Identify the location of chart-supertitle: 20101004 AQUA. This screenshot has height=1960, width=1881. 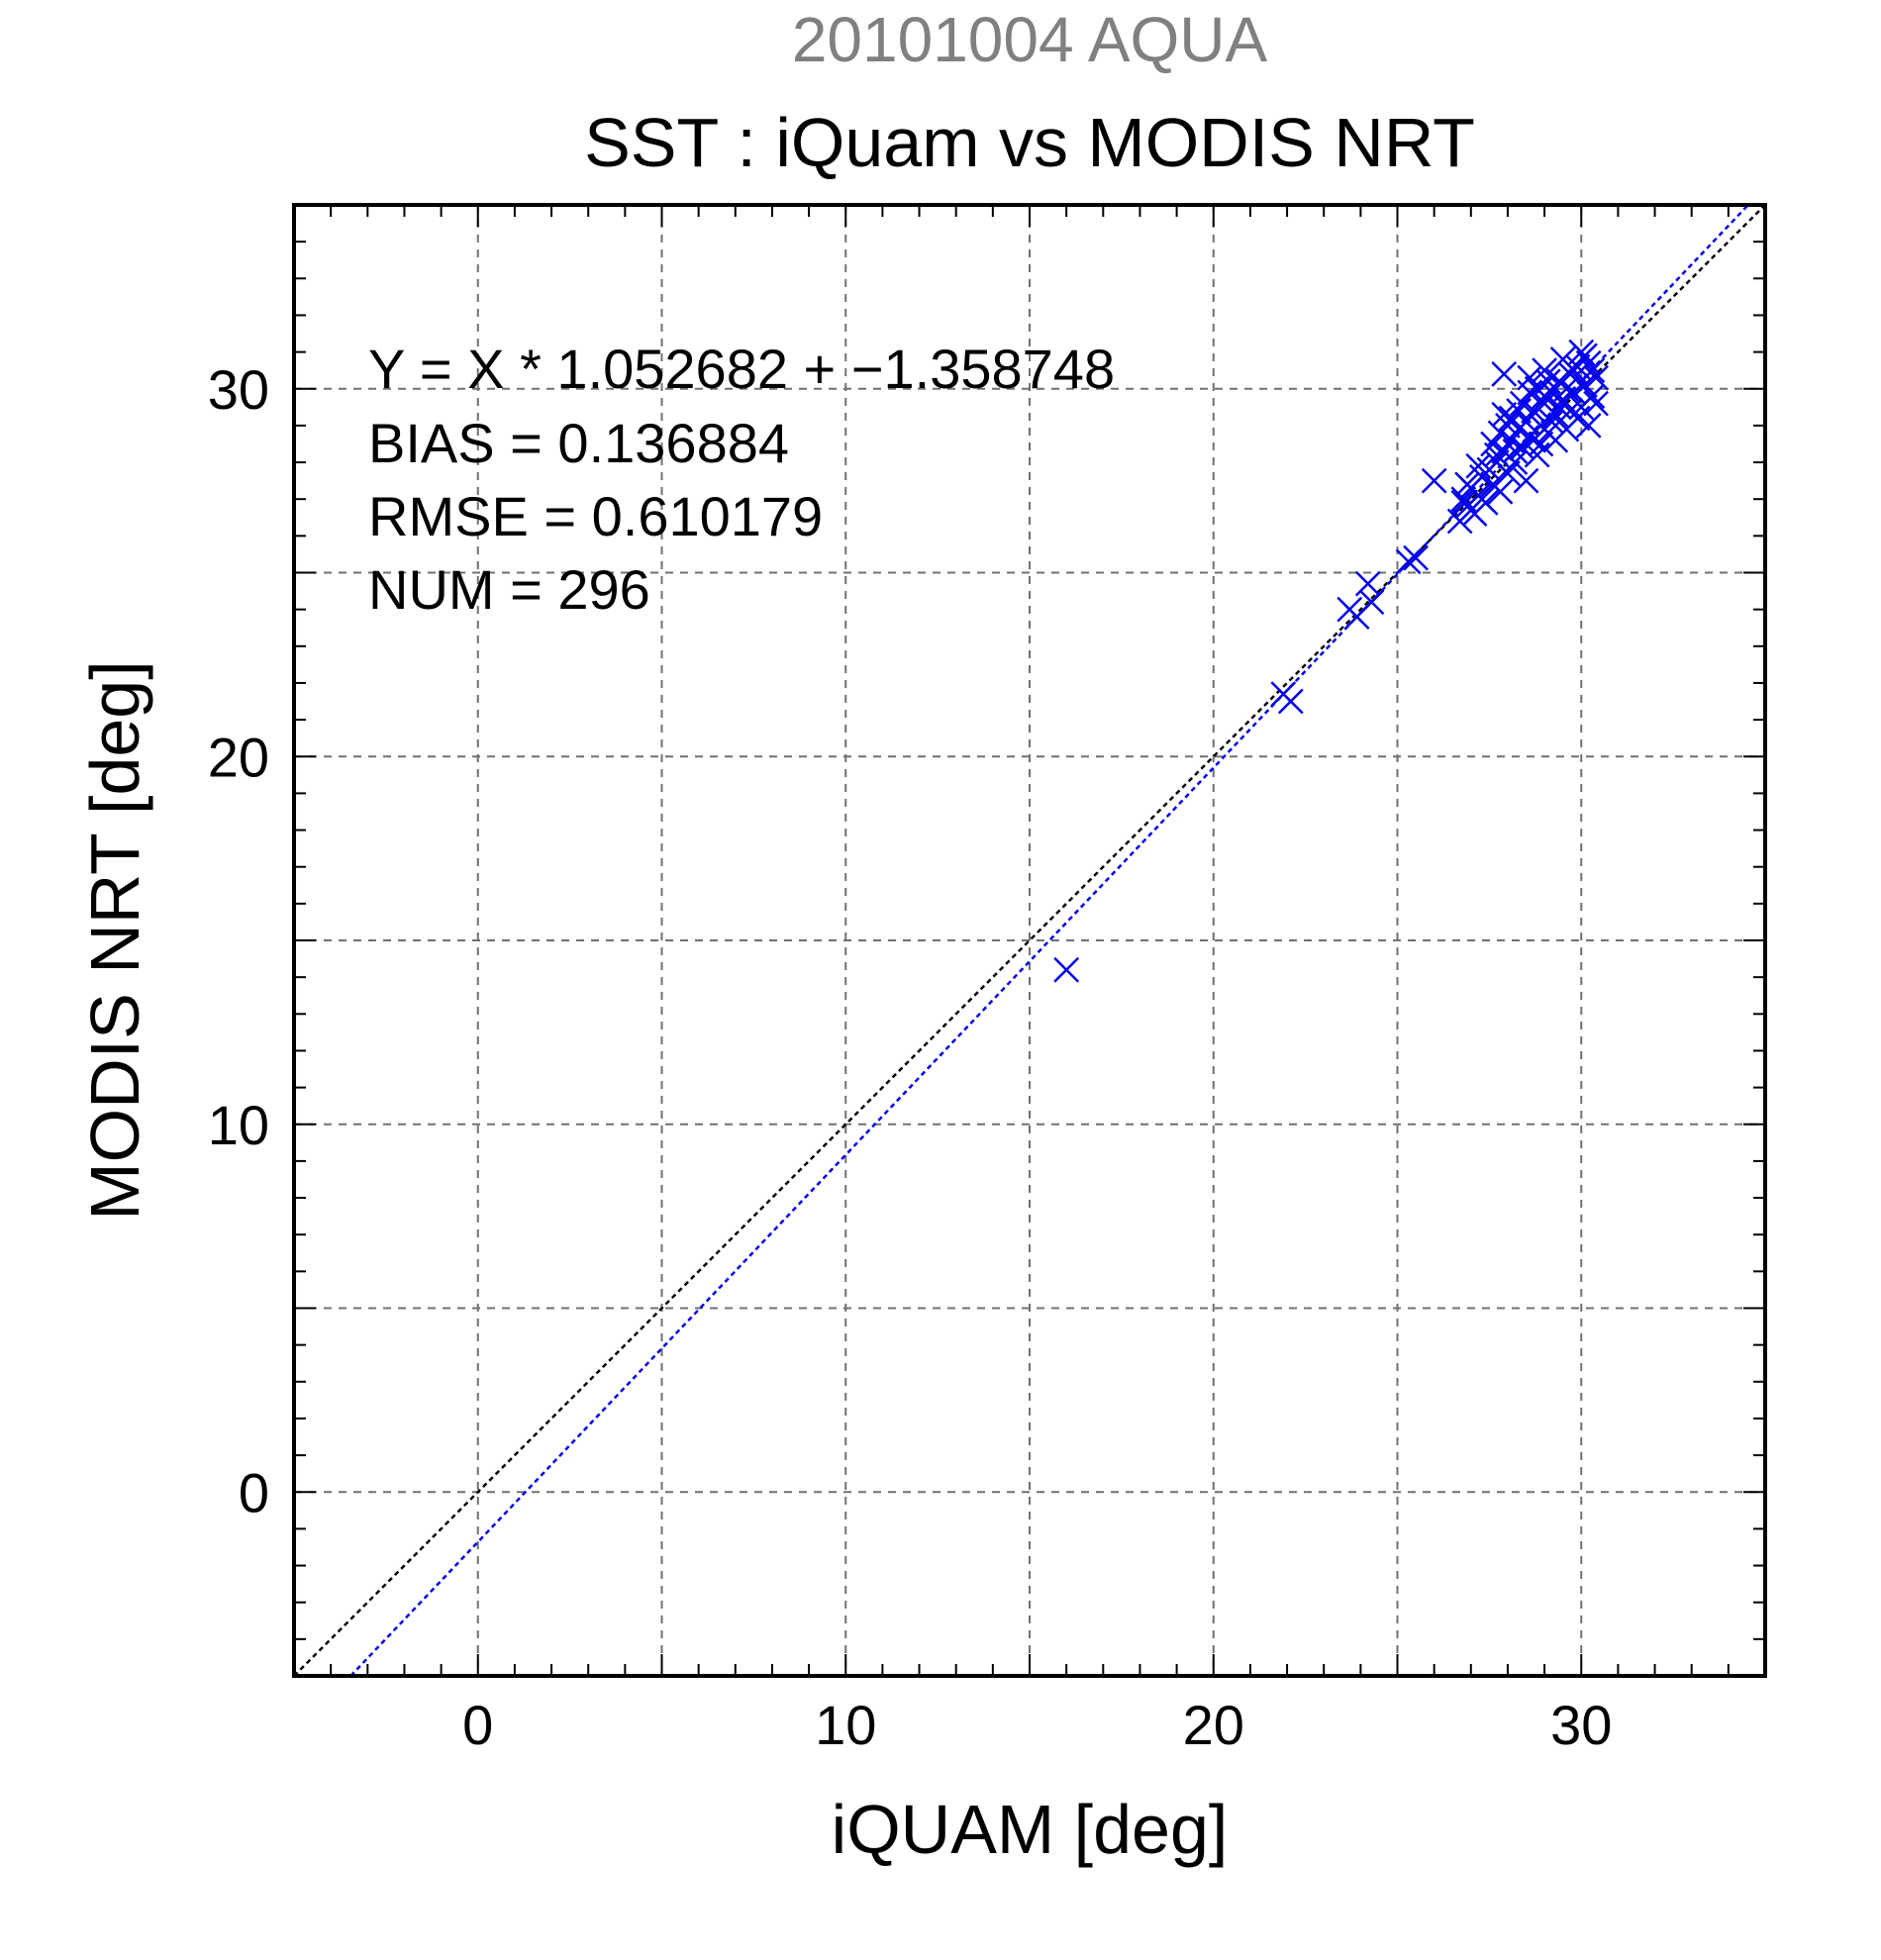
(1030, 39).